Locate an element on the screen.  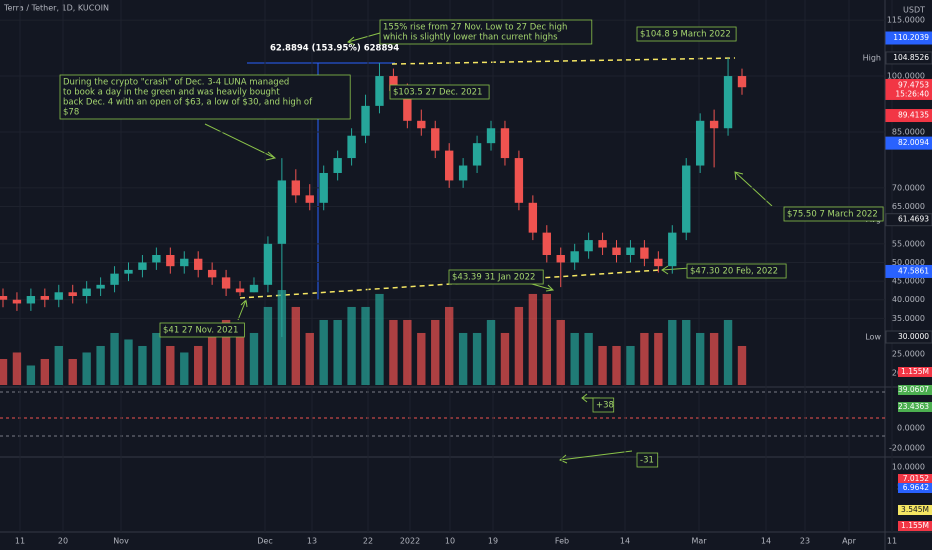
indicator-tag-label: 7.0152 is located at coordinates (916, 478).